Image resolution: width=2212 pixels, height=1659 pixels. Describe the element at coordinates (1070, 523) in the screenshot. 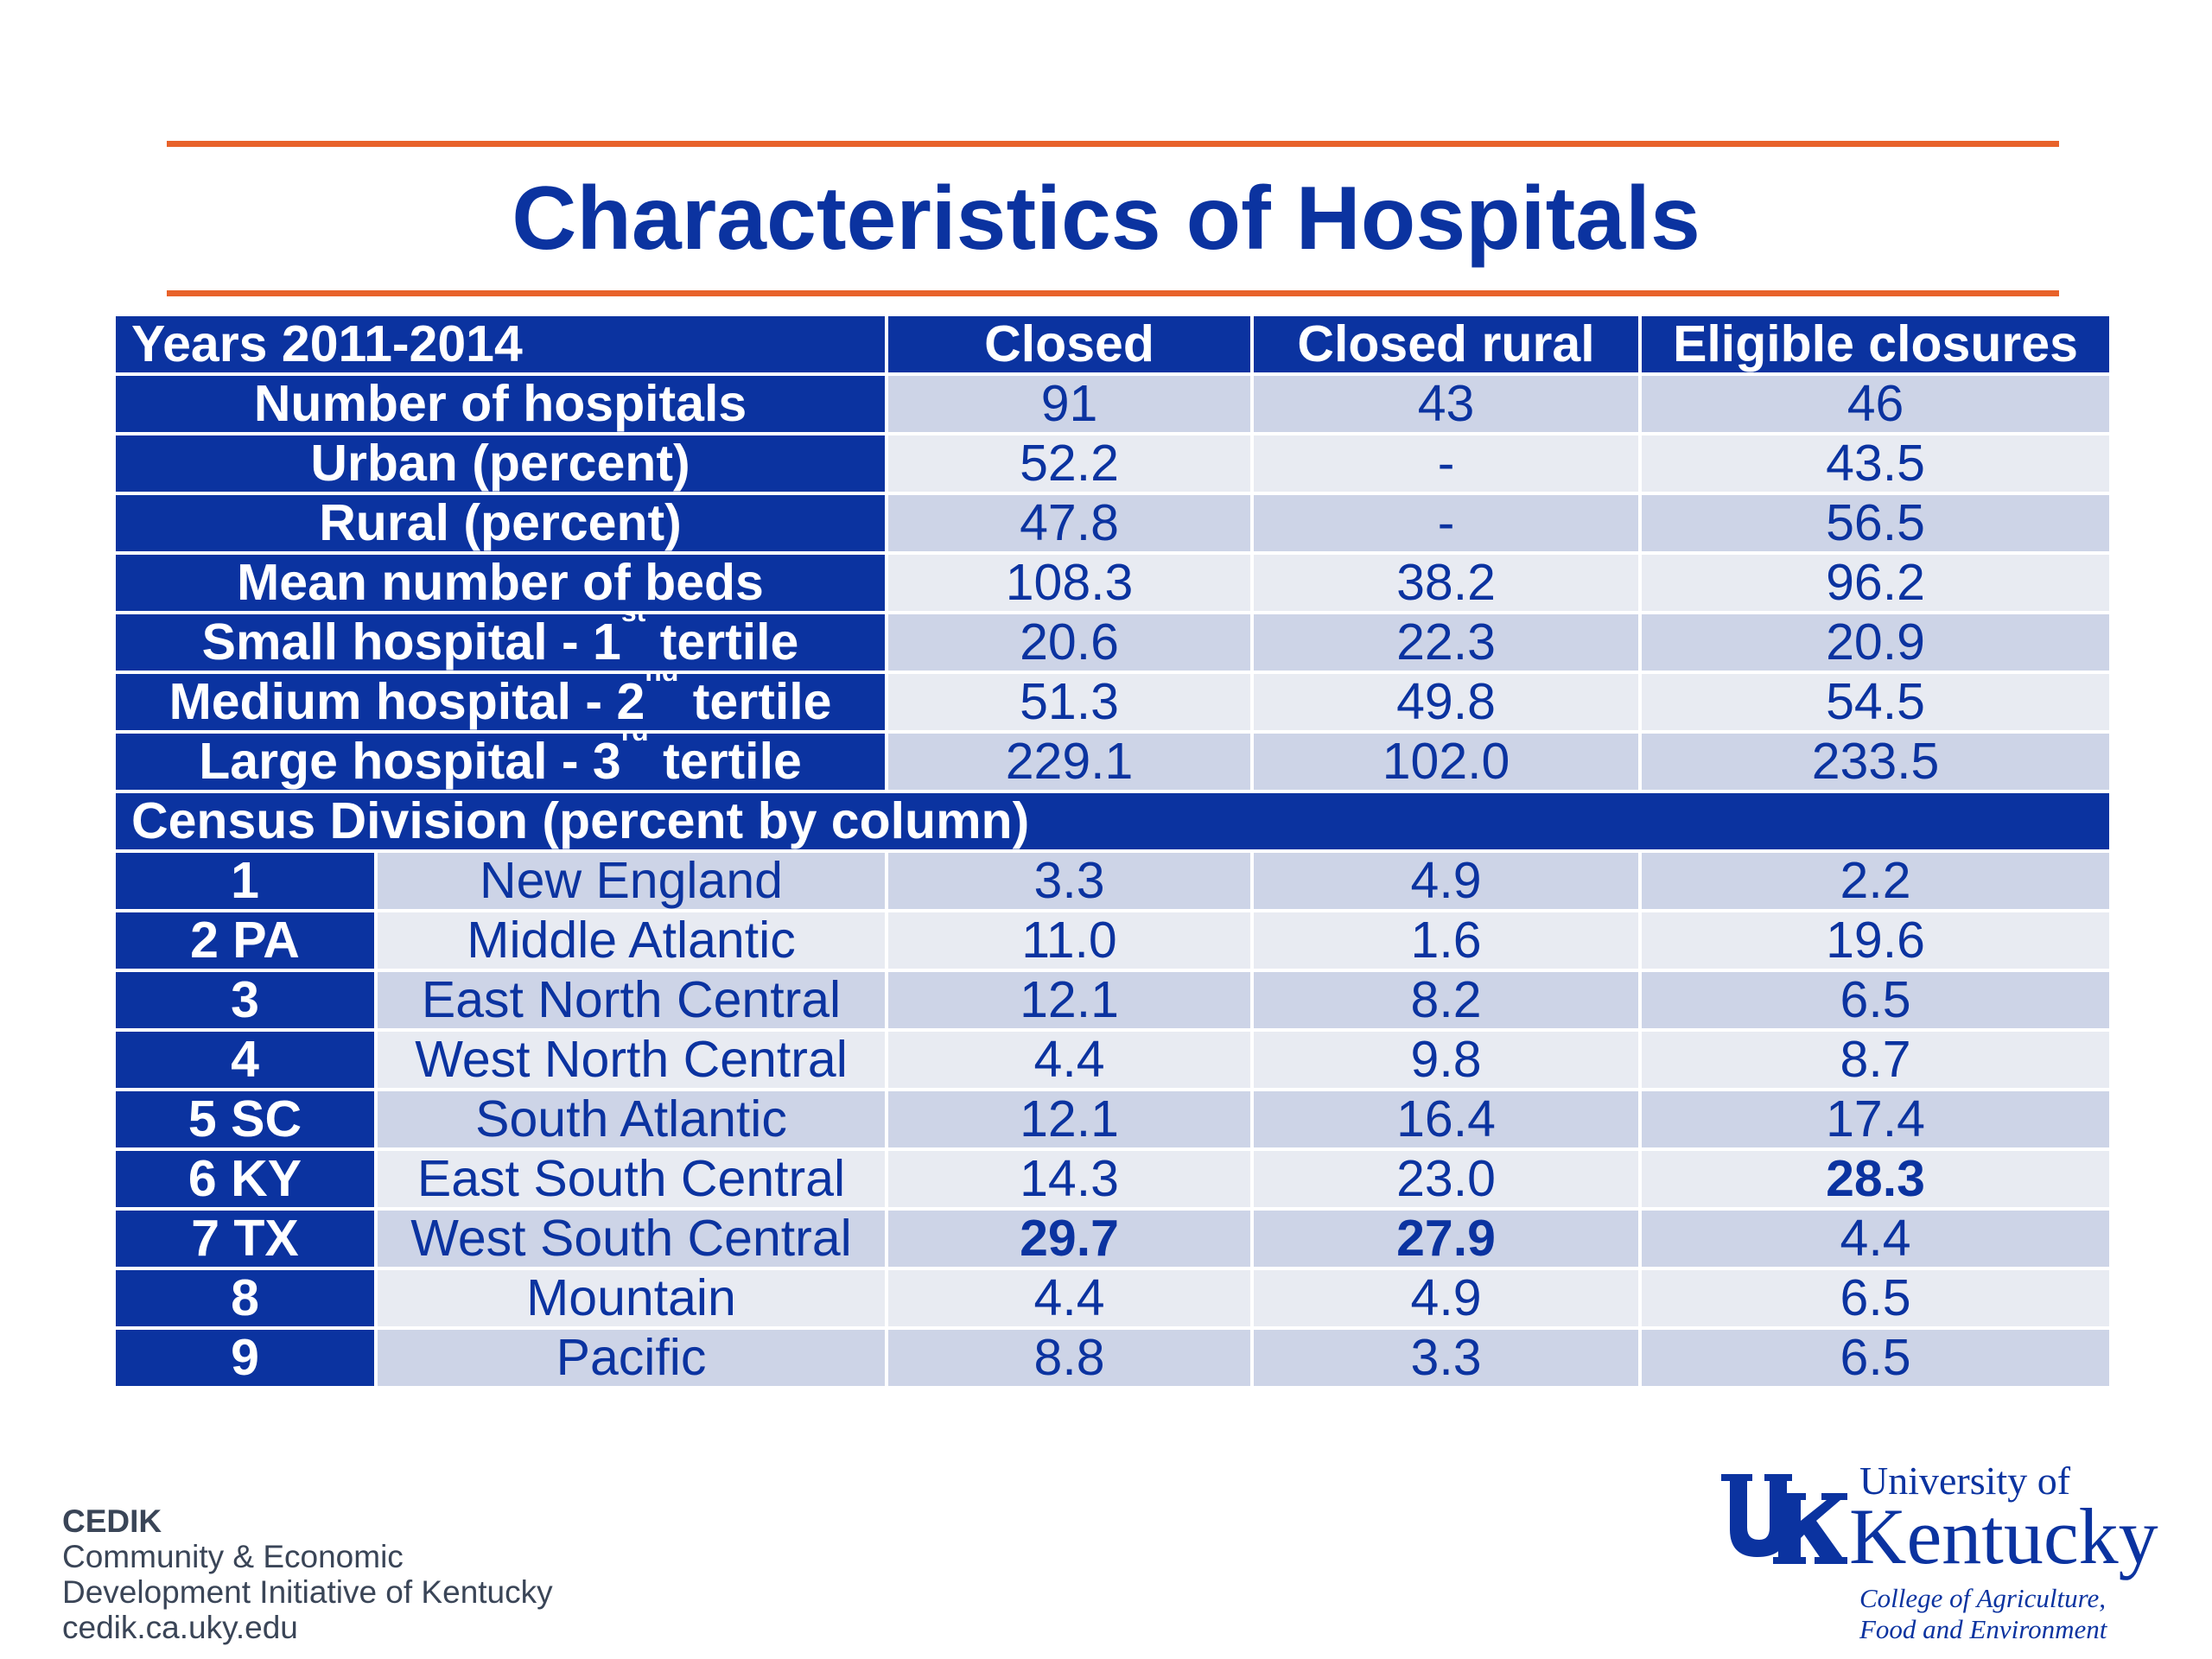

I see `cell-closed: 47.8` at that location.